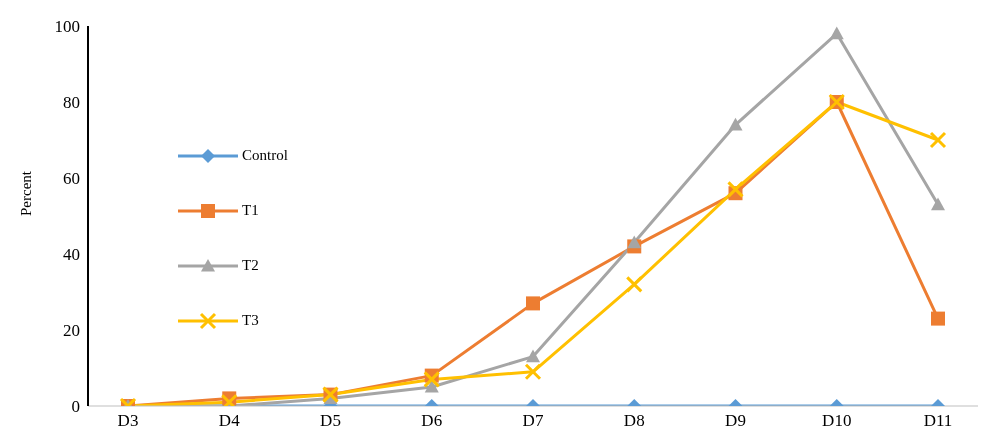 The height and width of the screenshot is (441, 1008). Describe the element at coordinates (634, 421) in the screenshot. I see `x-tick-label: D8` at that location.